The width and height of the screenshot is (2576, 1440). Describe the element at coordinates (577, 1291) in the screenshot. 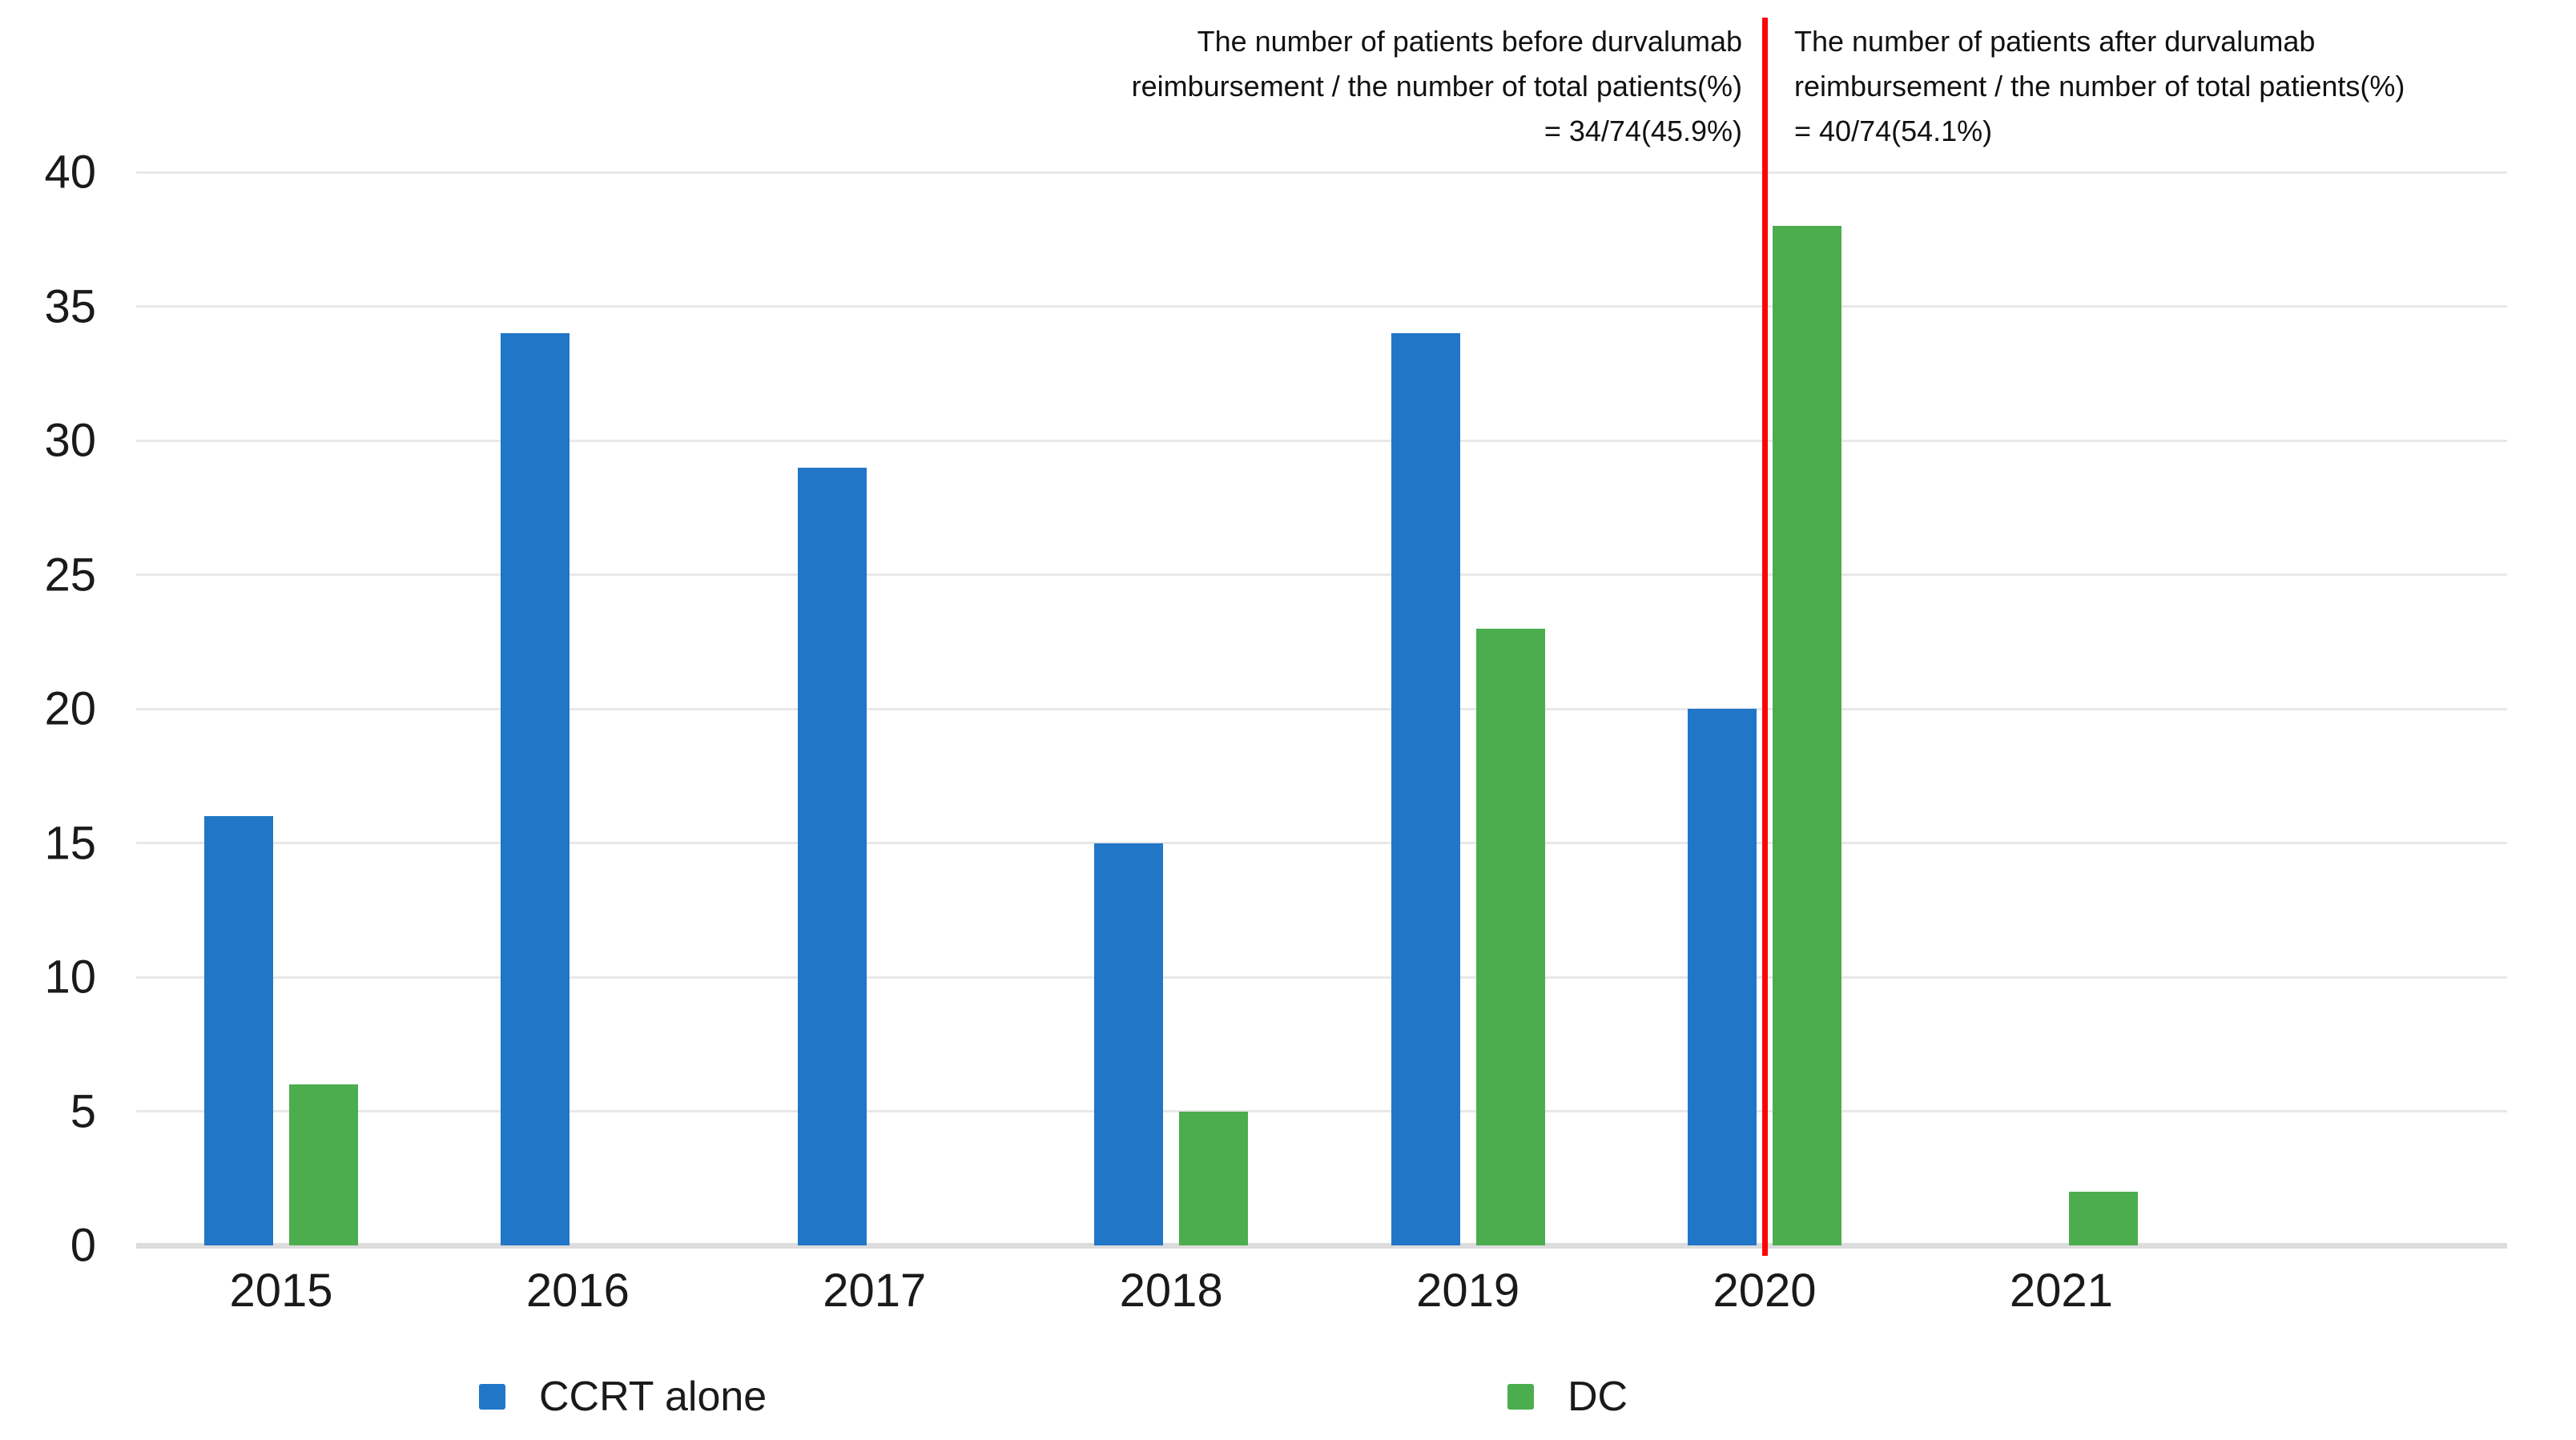

I see `x-tick-label-2016: 2016` at that location.